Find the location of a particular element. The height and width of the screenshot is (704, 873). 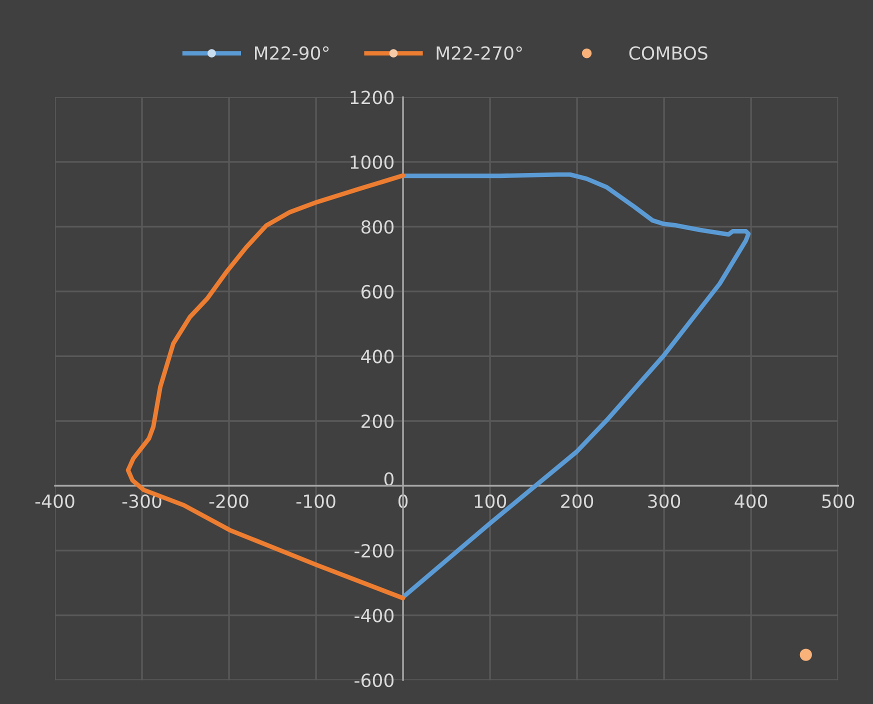

x-tick-label: 300 is located at coordinates (664, 501).